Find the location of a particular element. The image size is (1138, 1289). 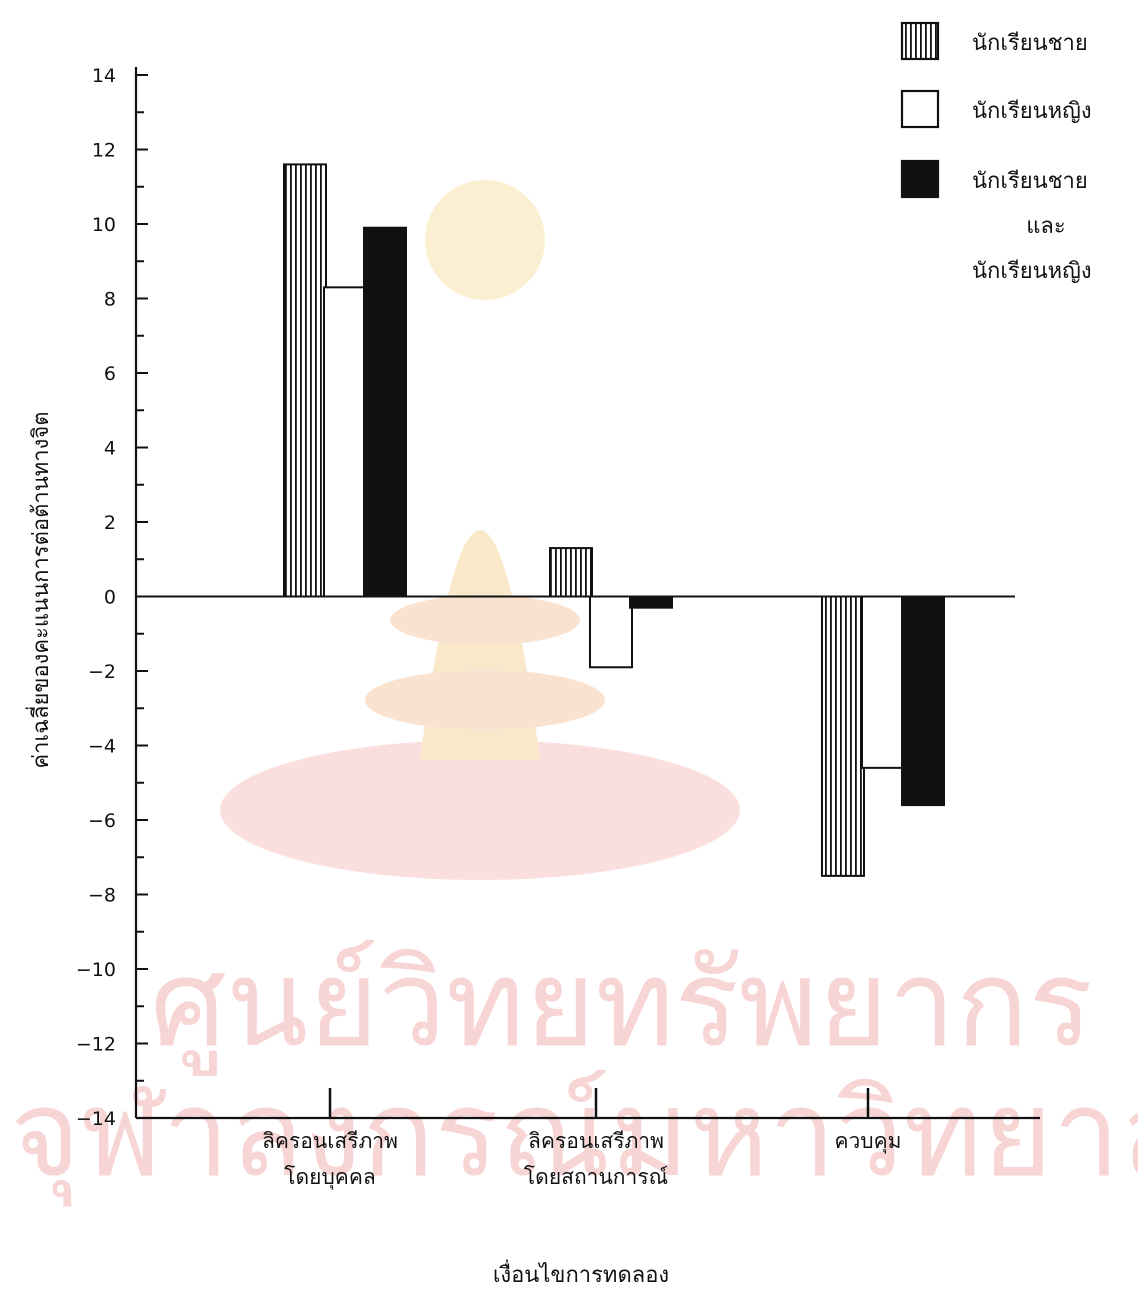

y-tick-label: −12 is located at coordinates (96, 1045).